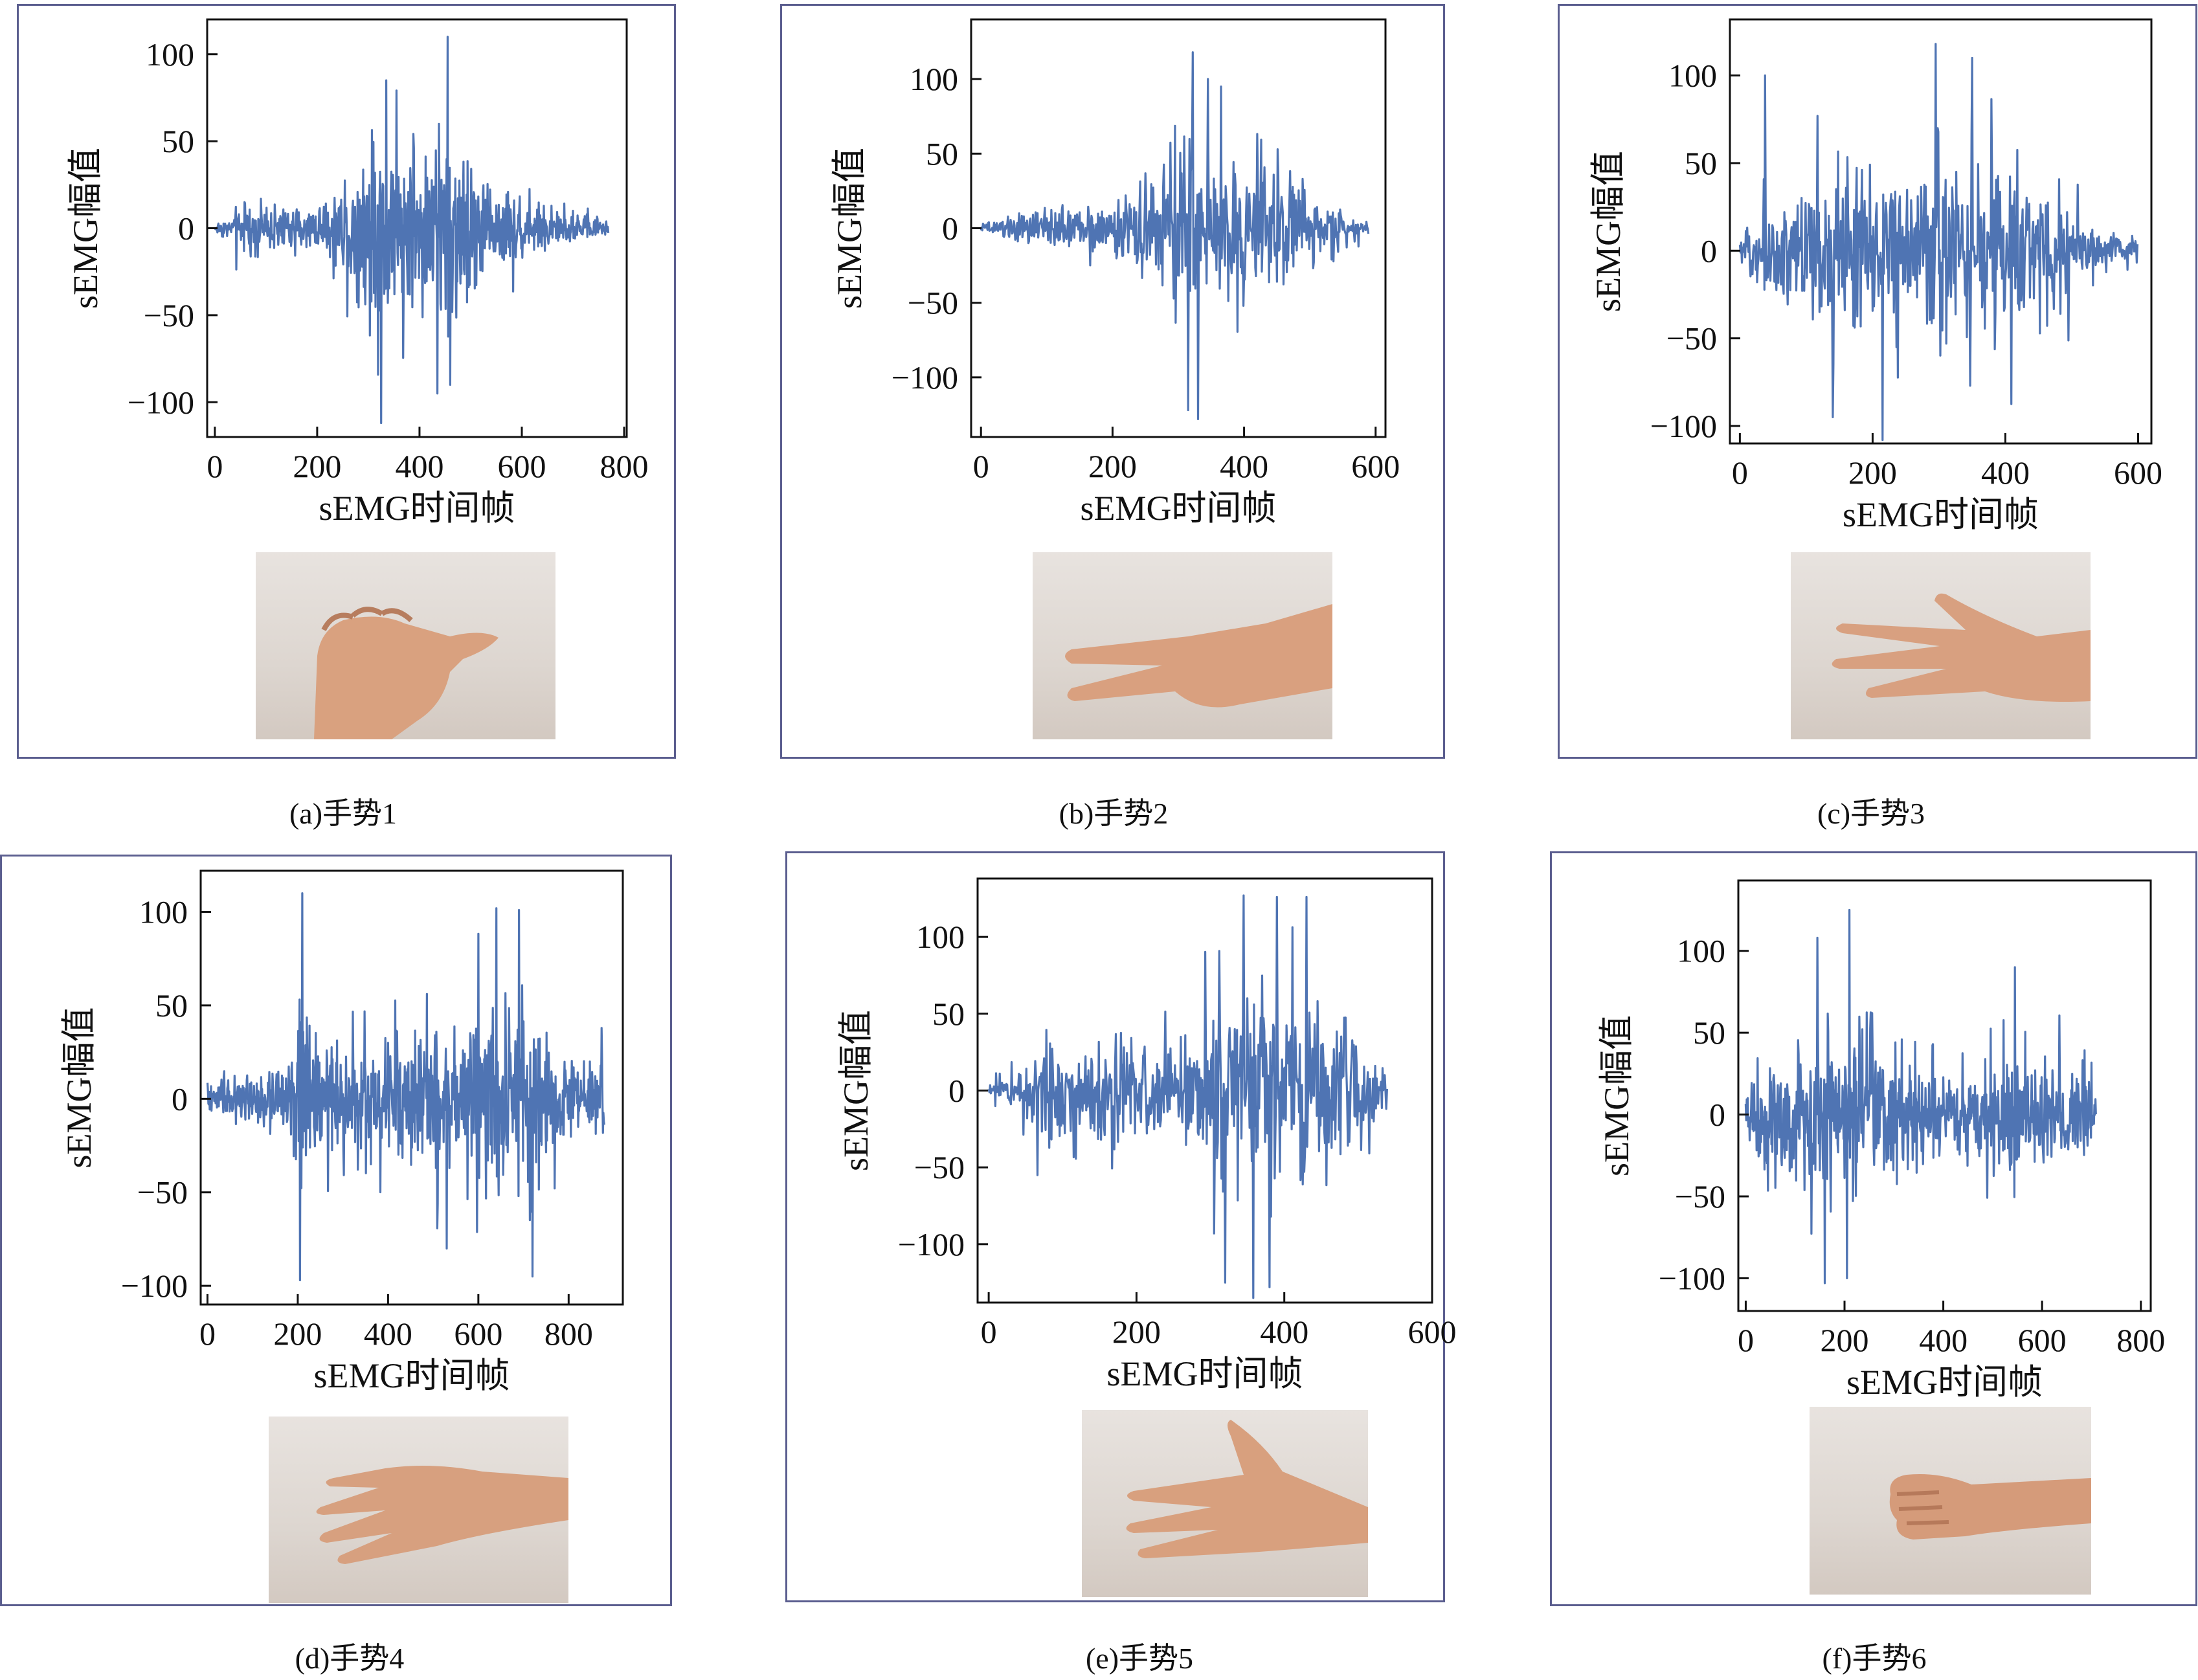 This screenshot has height=1680, width=2198. I want to click on y-tick-label-e: −100, so click(932, 1244).